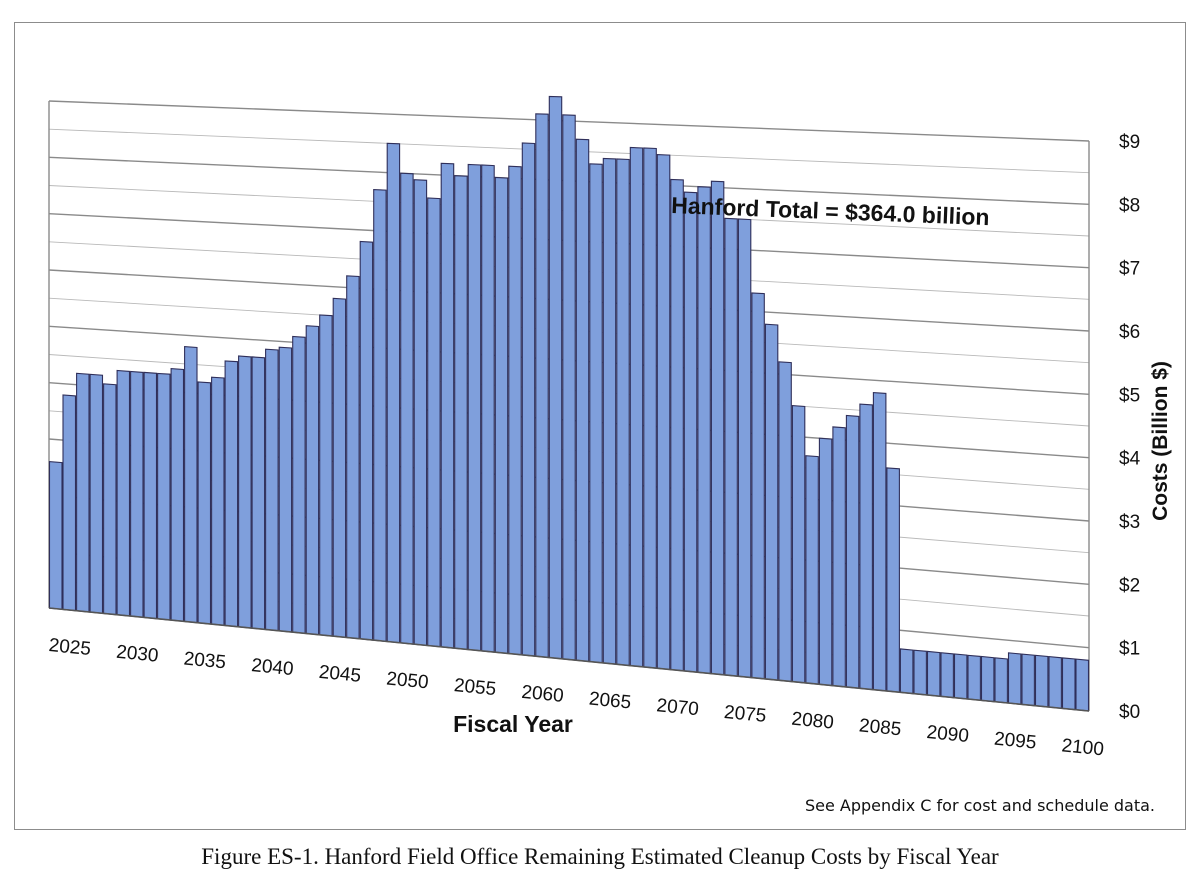  I want to click on bar-2038, so click(245, 492).